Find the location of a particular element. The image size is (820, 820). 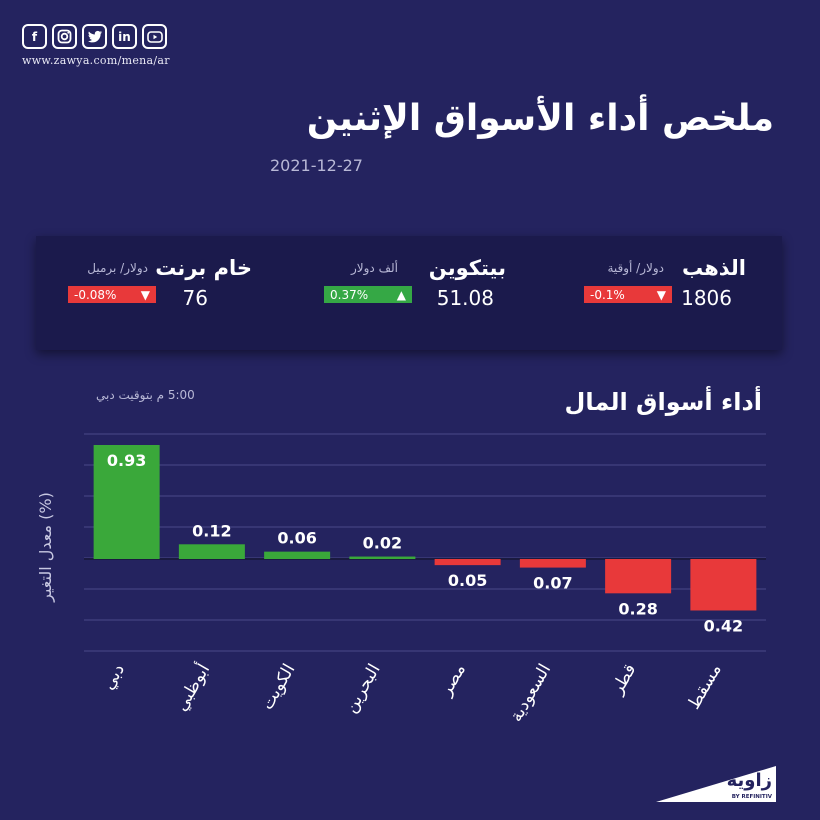

change-value: 0.37% is located at coordinates (349, 294).